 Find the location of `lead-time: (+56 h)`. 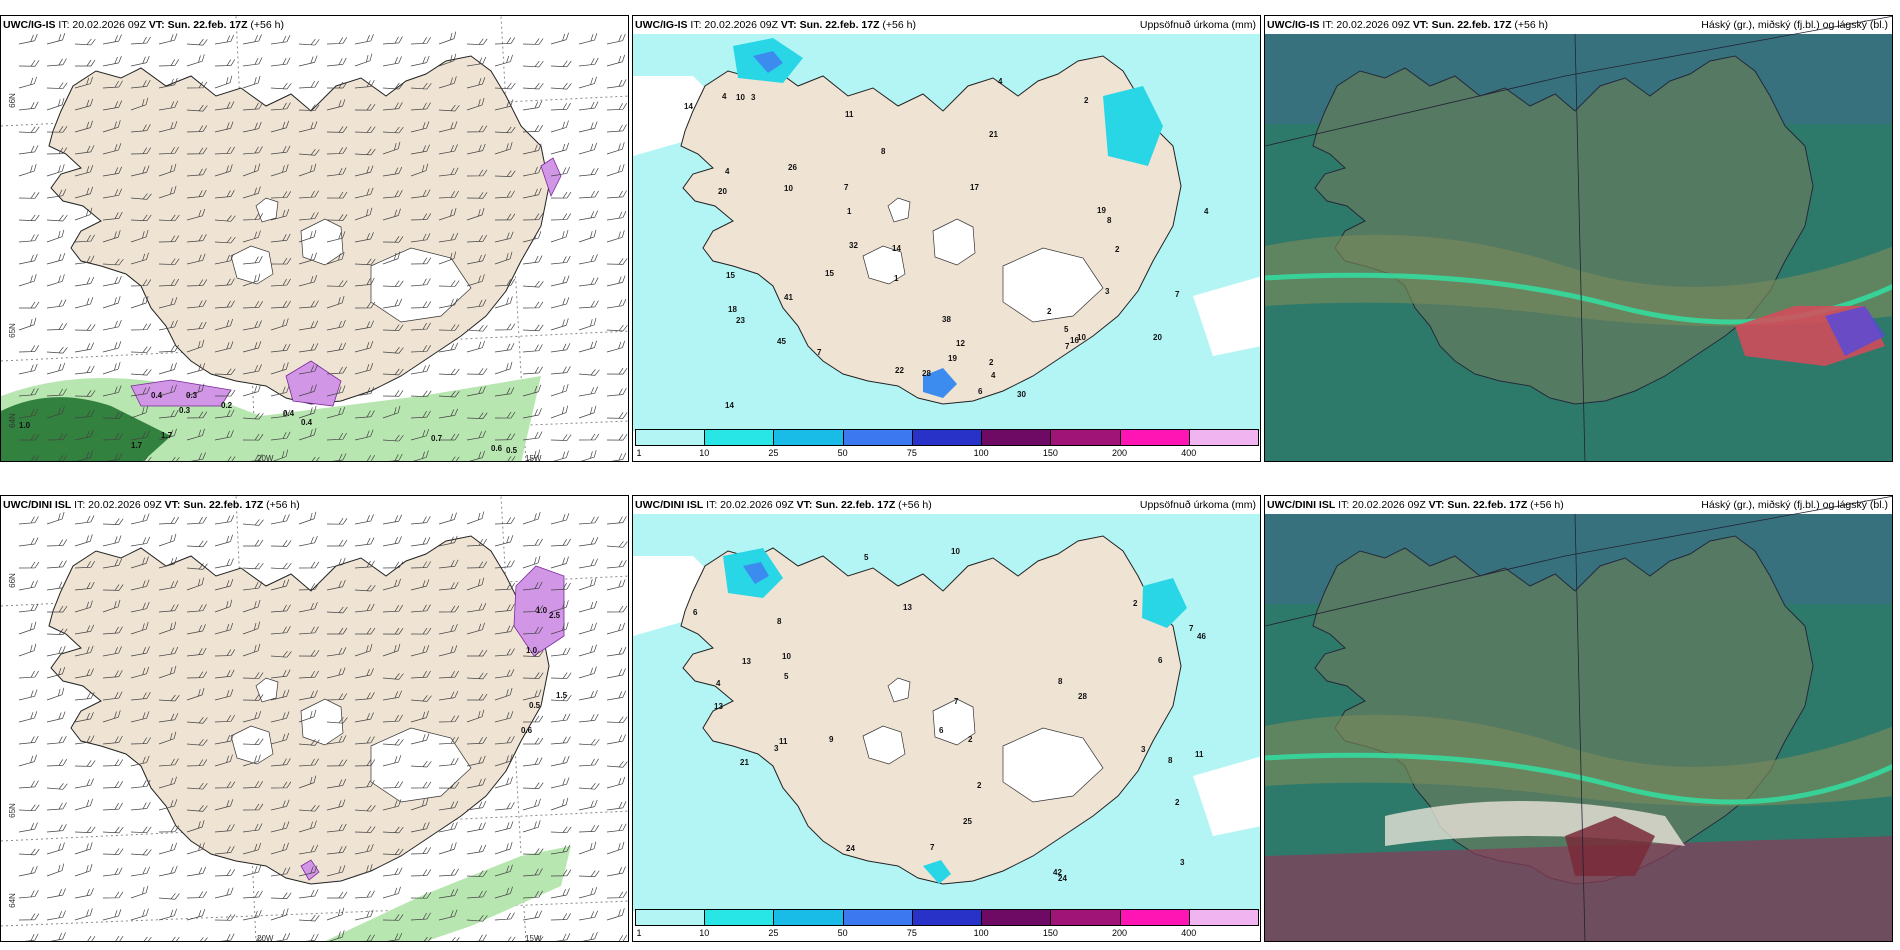

lead-time: (+56 h) is located at coordinates (281, 505).